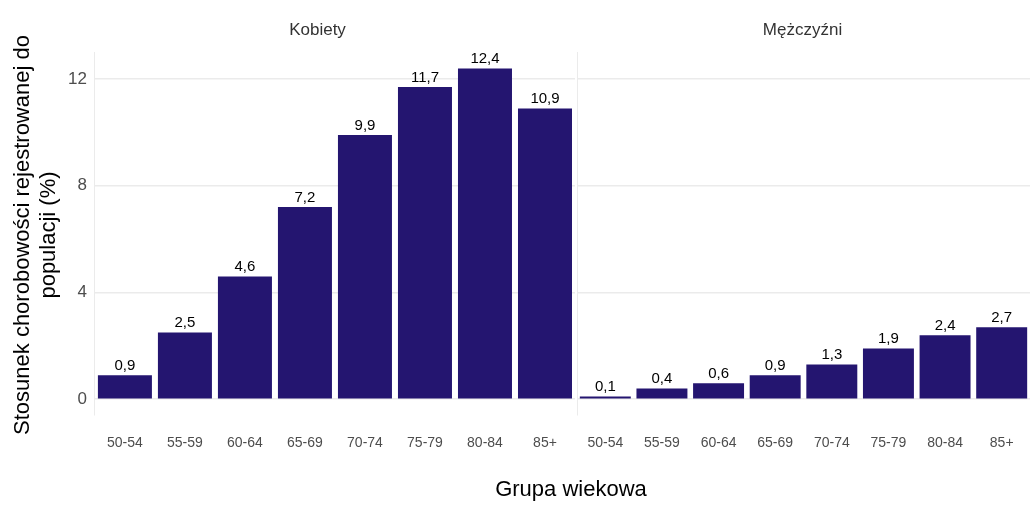  Describe the element at coordinates (571, 489) in the screenshot. I see `x-axis-title: Grupa wiekowa` at that location.